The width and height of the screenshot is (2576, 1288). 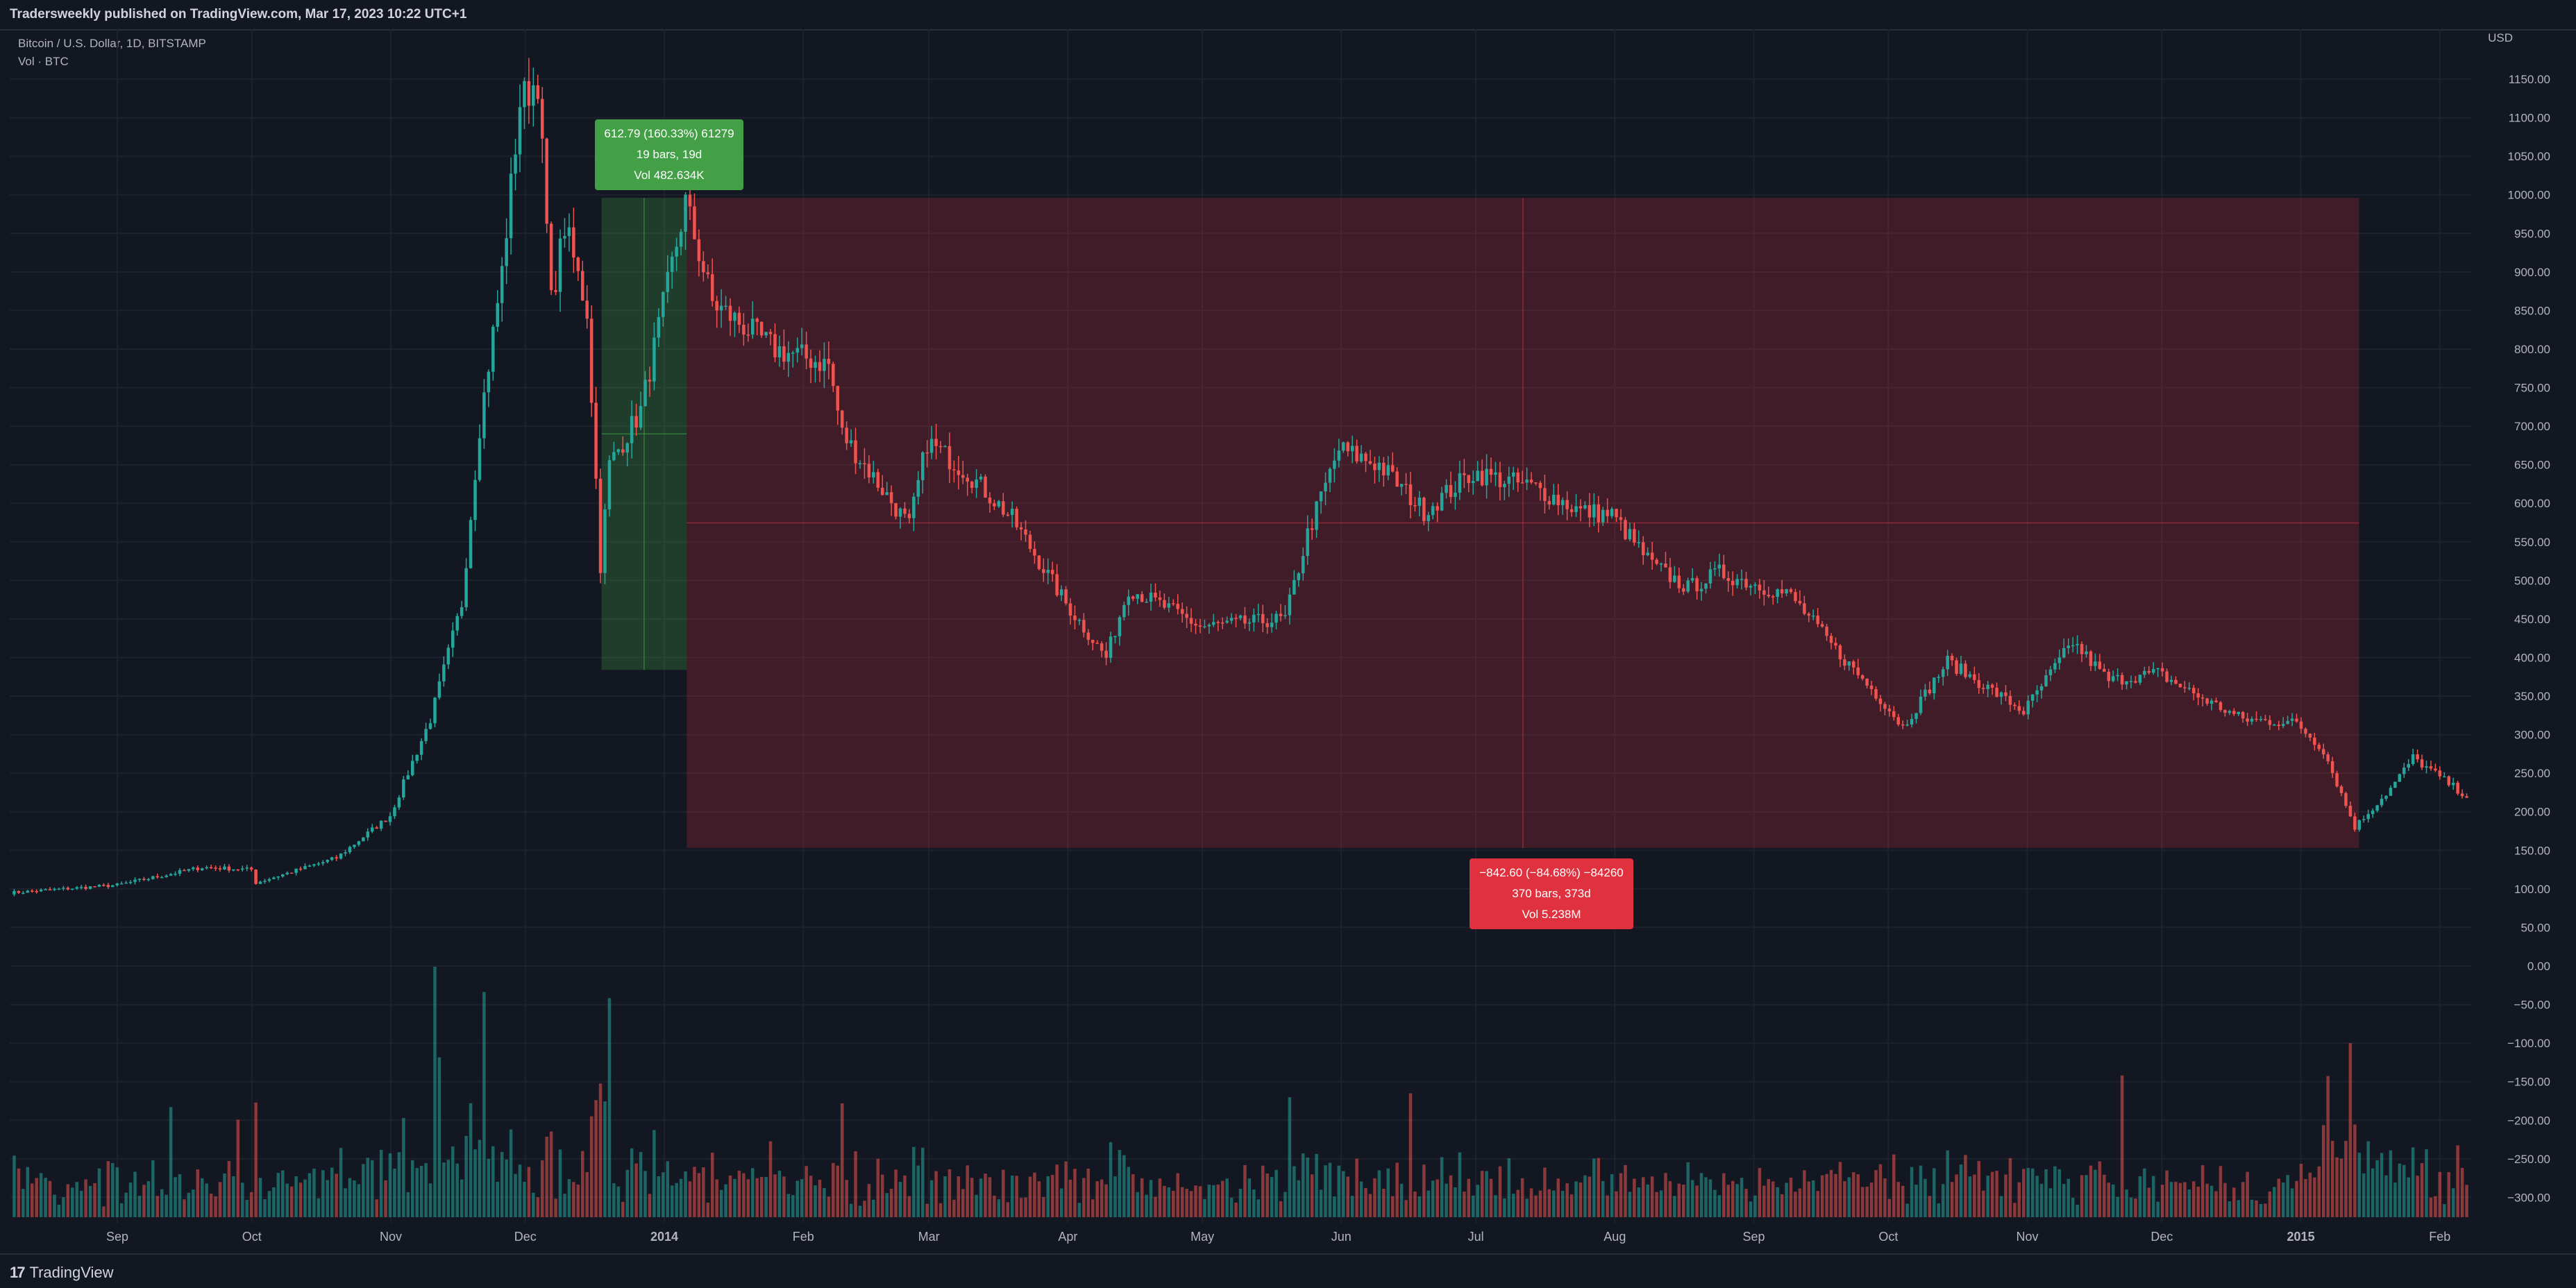 What do you see at coordinates (2532, 310) in the screenshot?
I see `y-tick-label: 850.00` at bounding box center [2532, 310].